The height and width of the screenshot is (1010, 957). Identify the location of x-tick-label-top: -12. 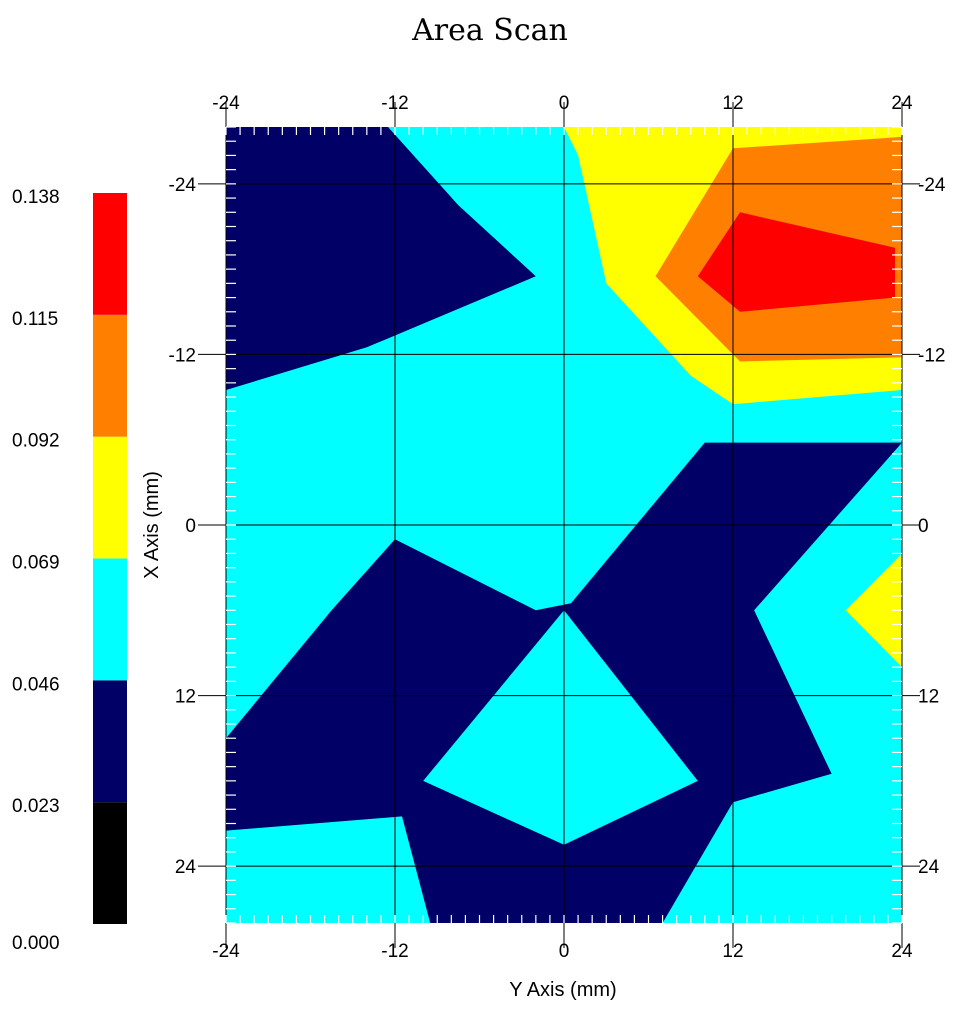
(394, 103).